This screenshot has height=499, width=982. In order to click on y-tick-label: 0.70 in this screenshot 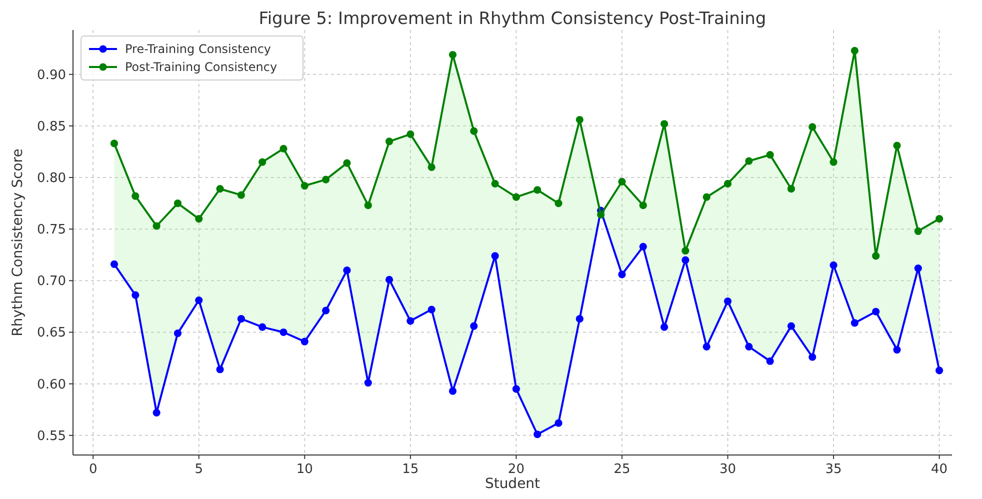, I will do `click(51, 282)`.